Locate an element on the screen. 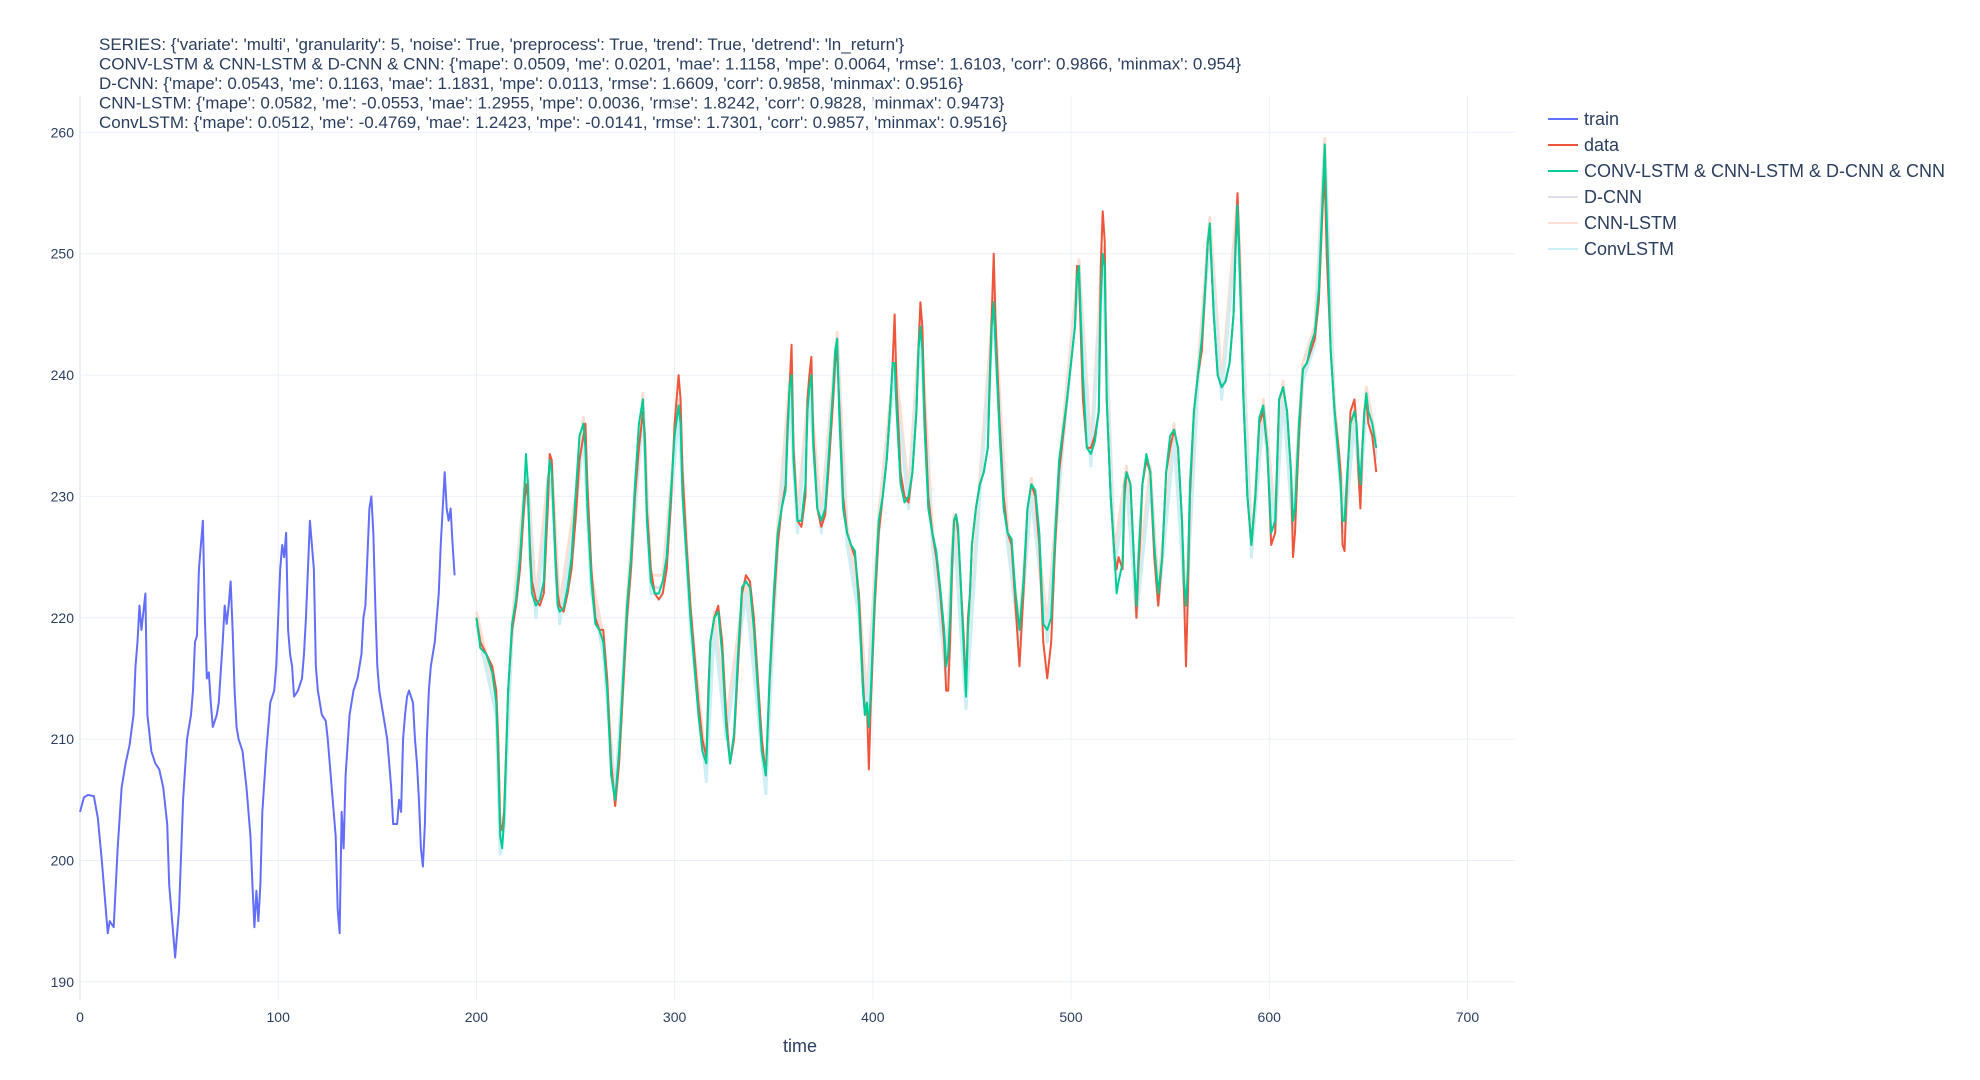 This screenshot has width=1980, height=1080. x-tick-label: 700 is located at coordinates (1468, 1017).